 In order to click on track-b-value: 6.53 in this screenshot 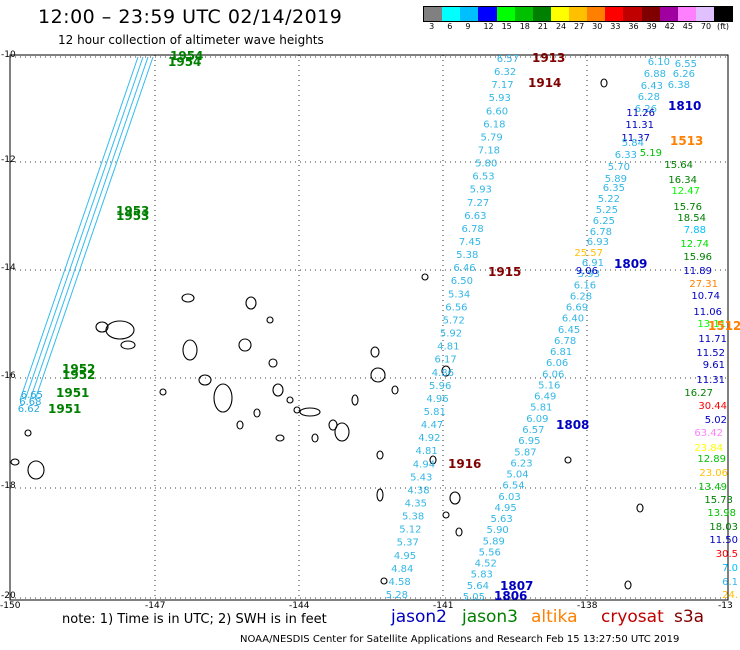, I will do `click(483, 177)`.